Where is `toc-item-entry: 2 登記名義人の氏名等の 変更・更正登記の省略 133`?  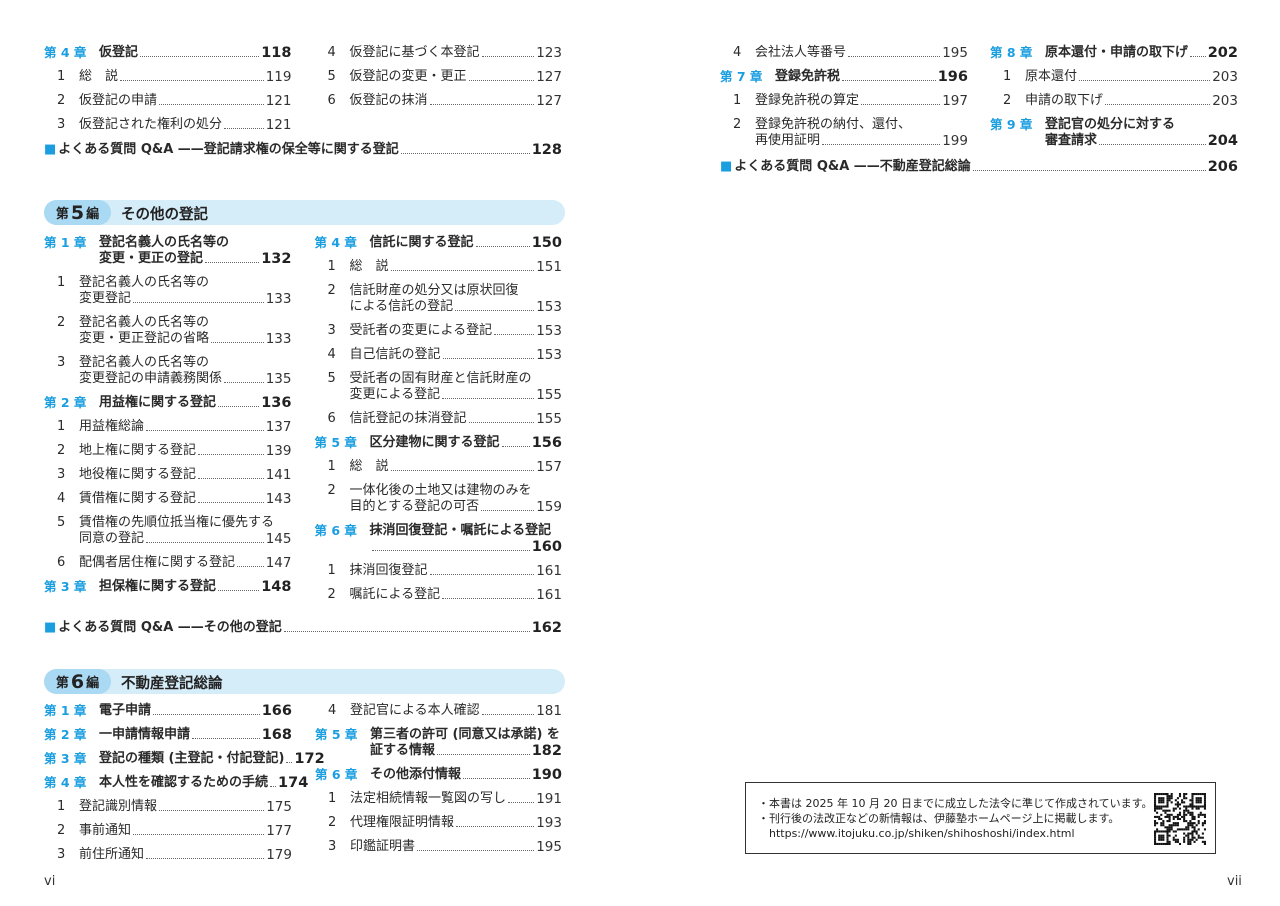 toc-item-entry: 2 登記名義人の氏名等の 変更・更正登記の省略 133 is located at coordinates (168, 331).